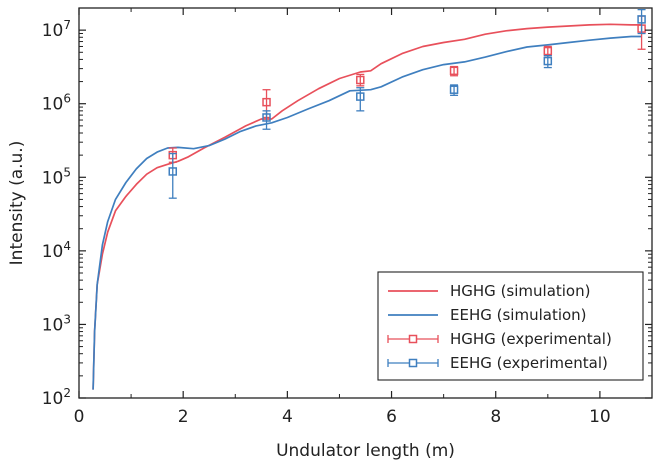  Describe the element at coordinates (56, 103) in the screenshot. I see `y-tick-label: 10⁶` at that location.